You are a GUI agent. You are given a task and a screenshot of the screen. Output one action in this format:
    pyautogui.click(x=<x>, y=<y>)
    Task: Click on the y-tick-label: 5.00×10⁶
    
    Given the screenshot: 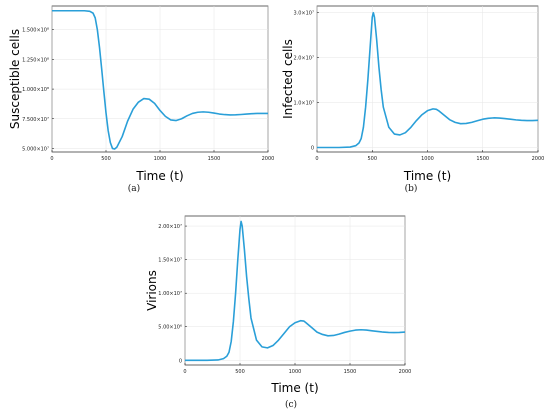 What is the action you would take?
    pyautogui.click(x=170, y=328)
    